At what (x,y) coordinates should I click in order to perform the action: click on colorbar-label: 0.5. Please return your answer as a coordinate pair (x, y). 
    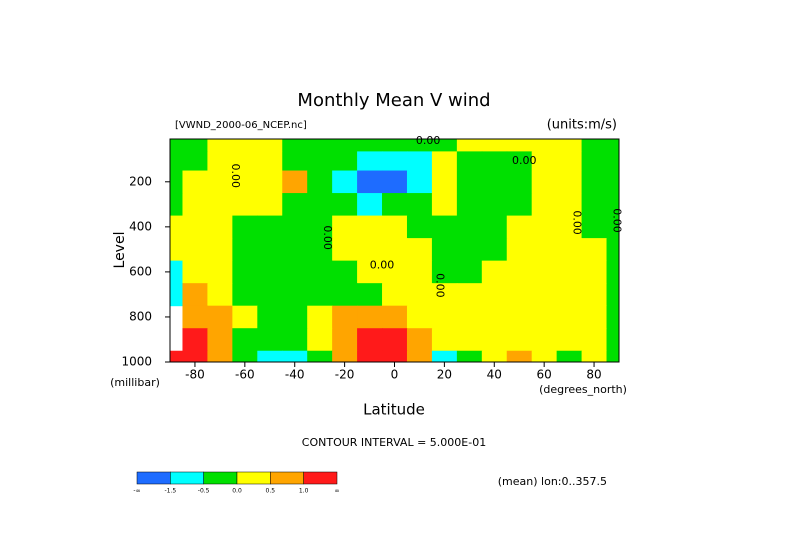
    Looking at the image, I should click on (271, 491).